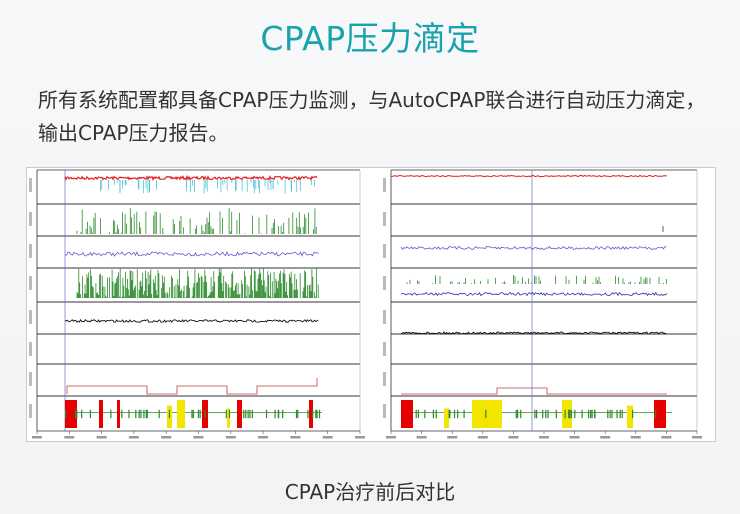 Image resolution: width=740 pixels, height=514 pixels. Describe the element at coordinates (191, 321) in the screenshot. I see `before-black-trace` at that location.